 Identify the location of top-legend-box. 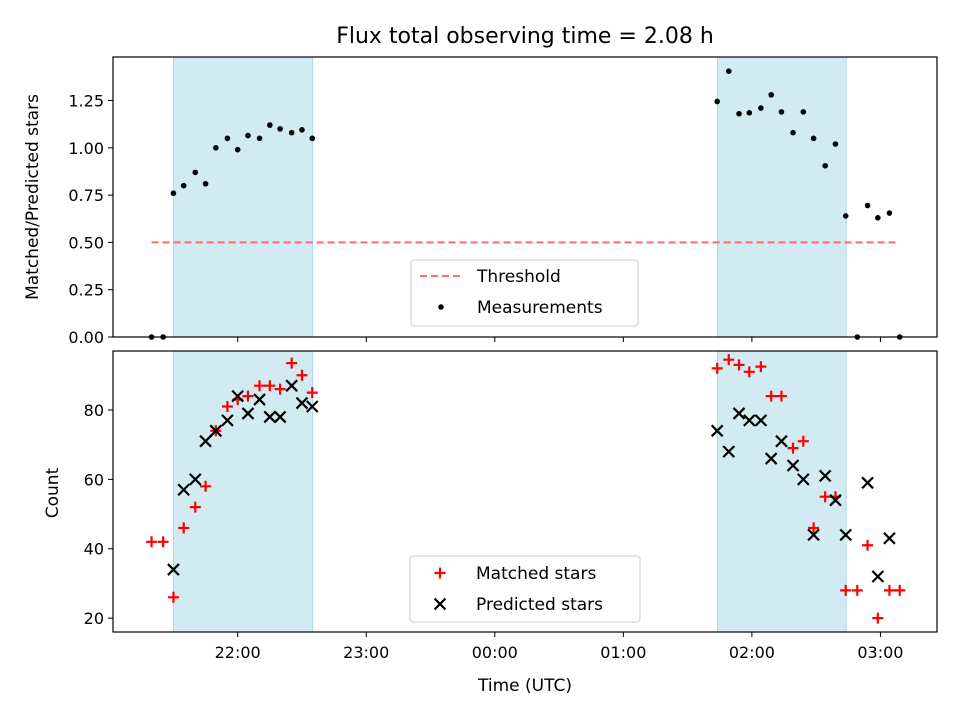
(524, 293).